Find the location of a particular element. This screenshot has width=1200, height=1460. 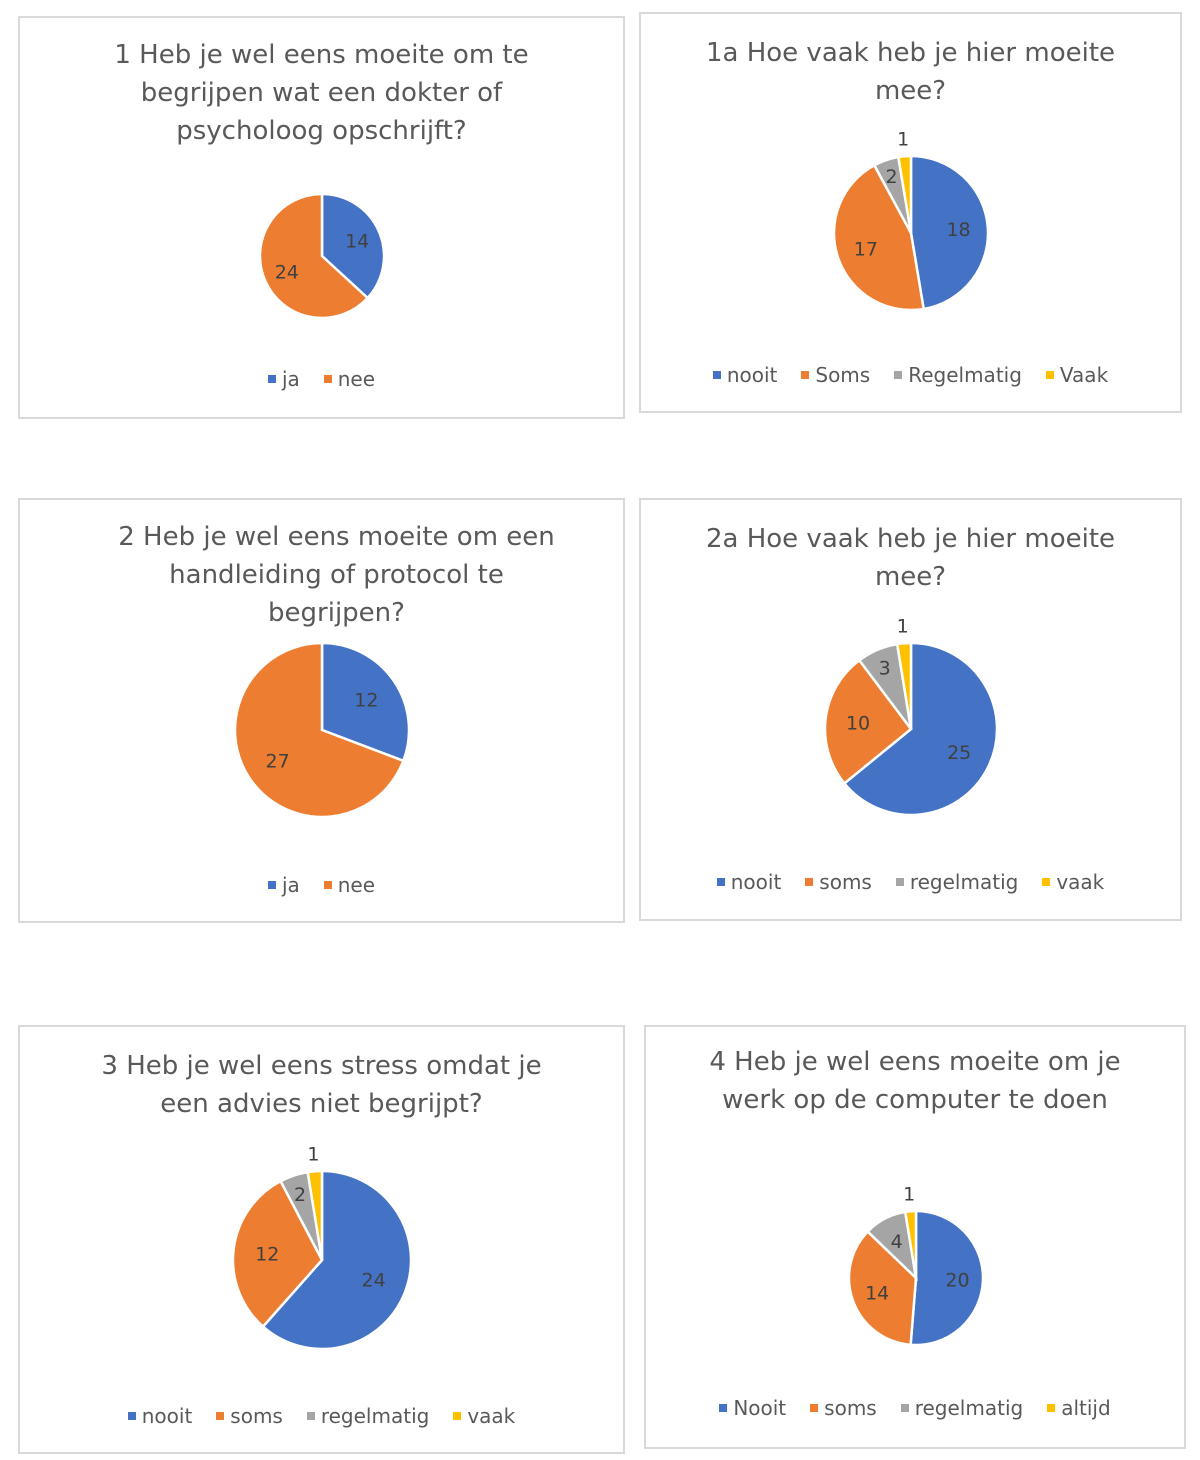

pie-chart: 24 12 21 is located at coordinates (322, 1247).